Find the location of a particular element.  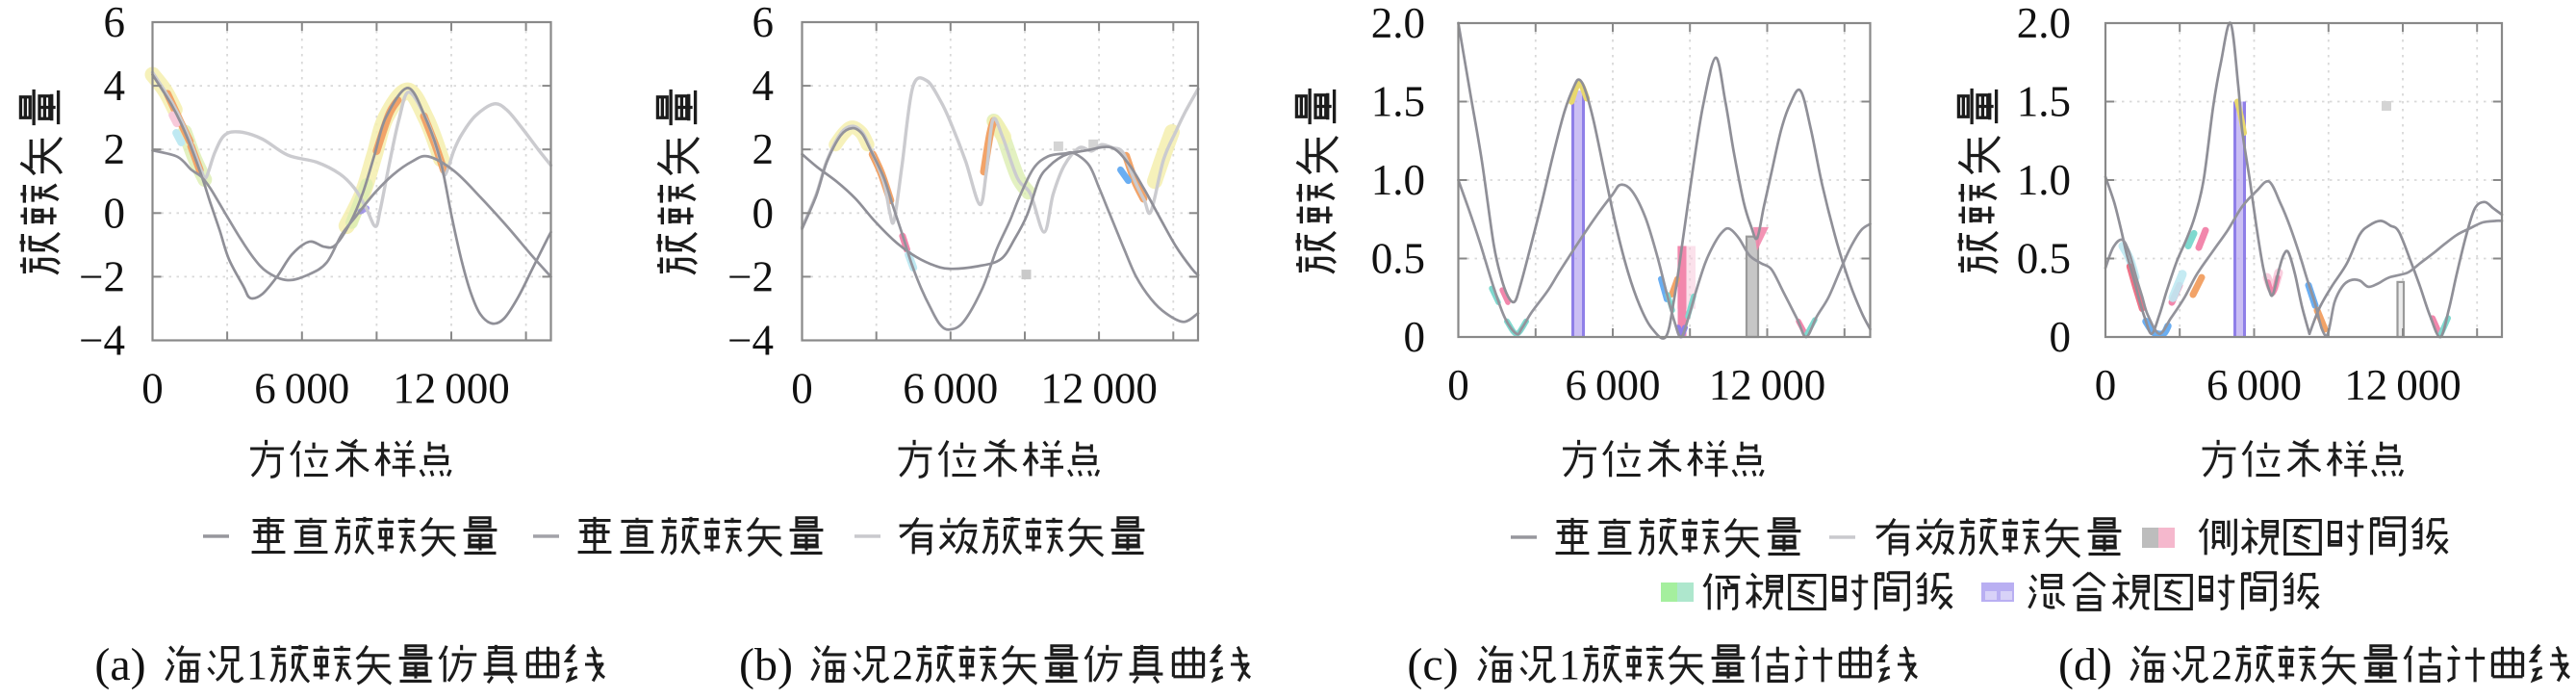

svg-text: (d) is located at coordinates (2085, 664).